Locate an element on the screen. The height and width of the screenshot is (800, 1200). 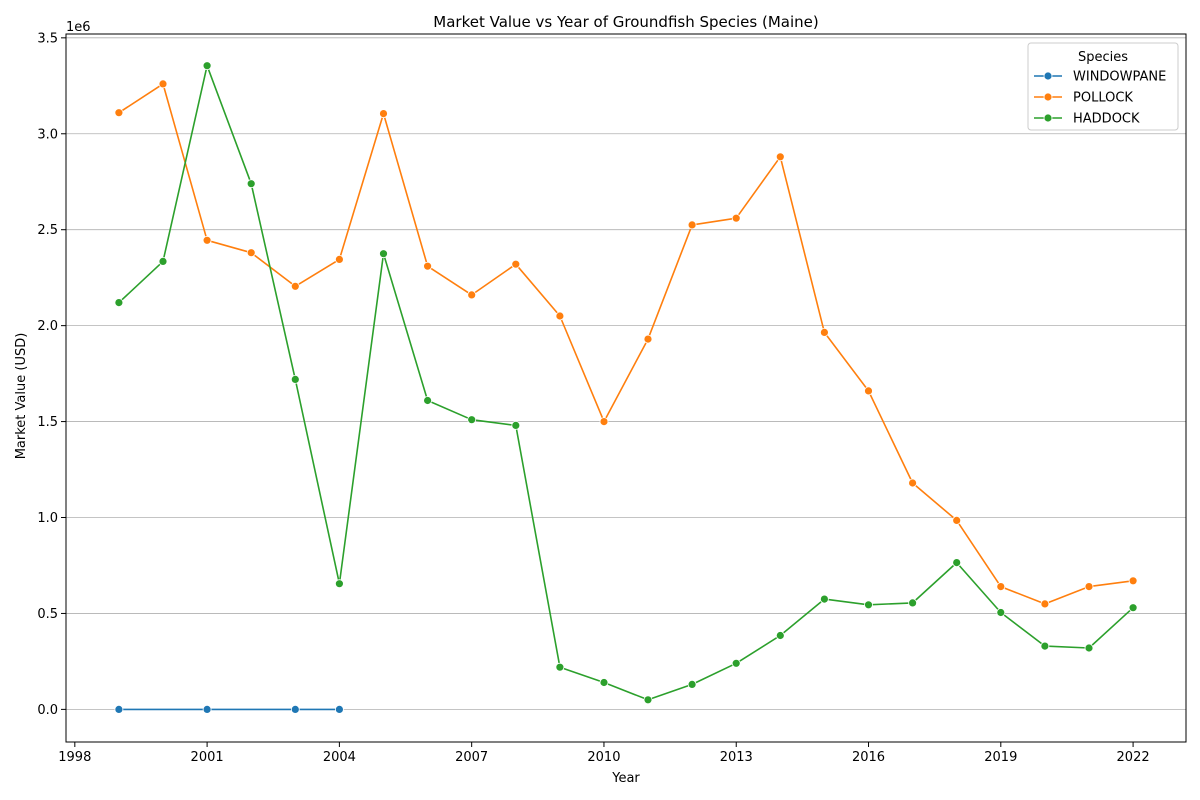
y-tick-label: 3.5 is located at coordinates (47, 38).